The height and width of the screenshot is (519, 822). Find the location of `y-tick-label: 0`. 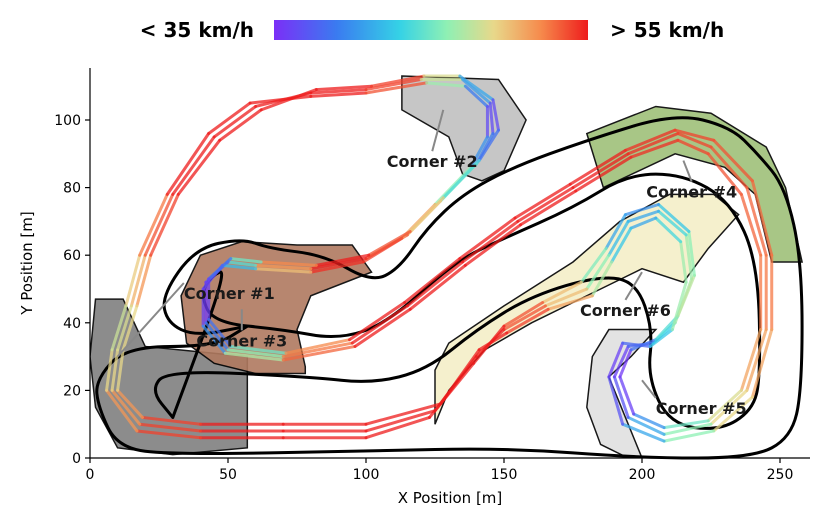

y-tick-label: 0 is located at coordinates (76, 459).